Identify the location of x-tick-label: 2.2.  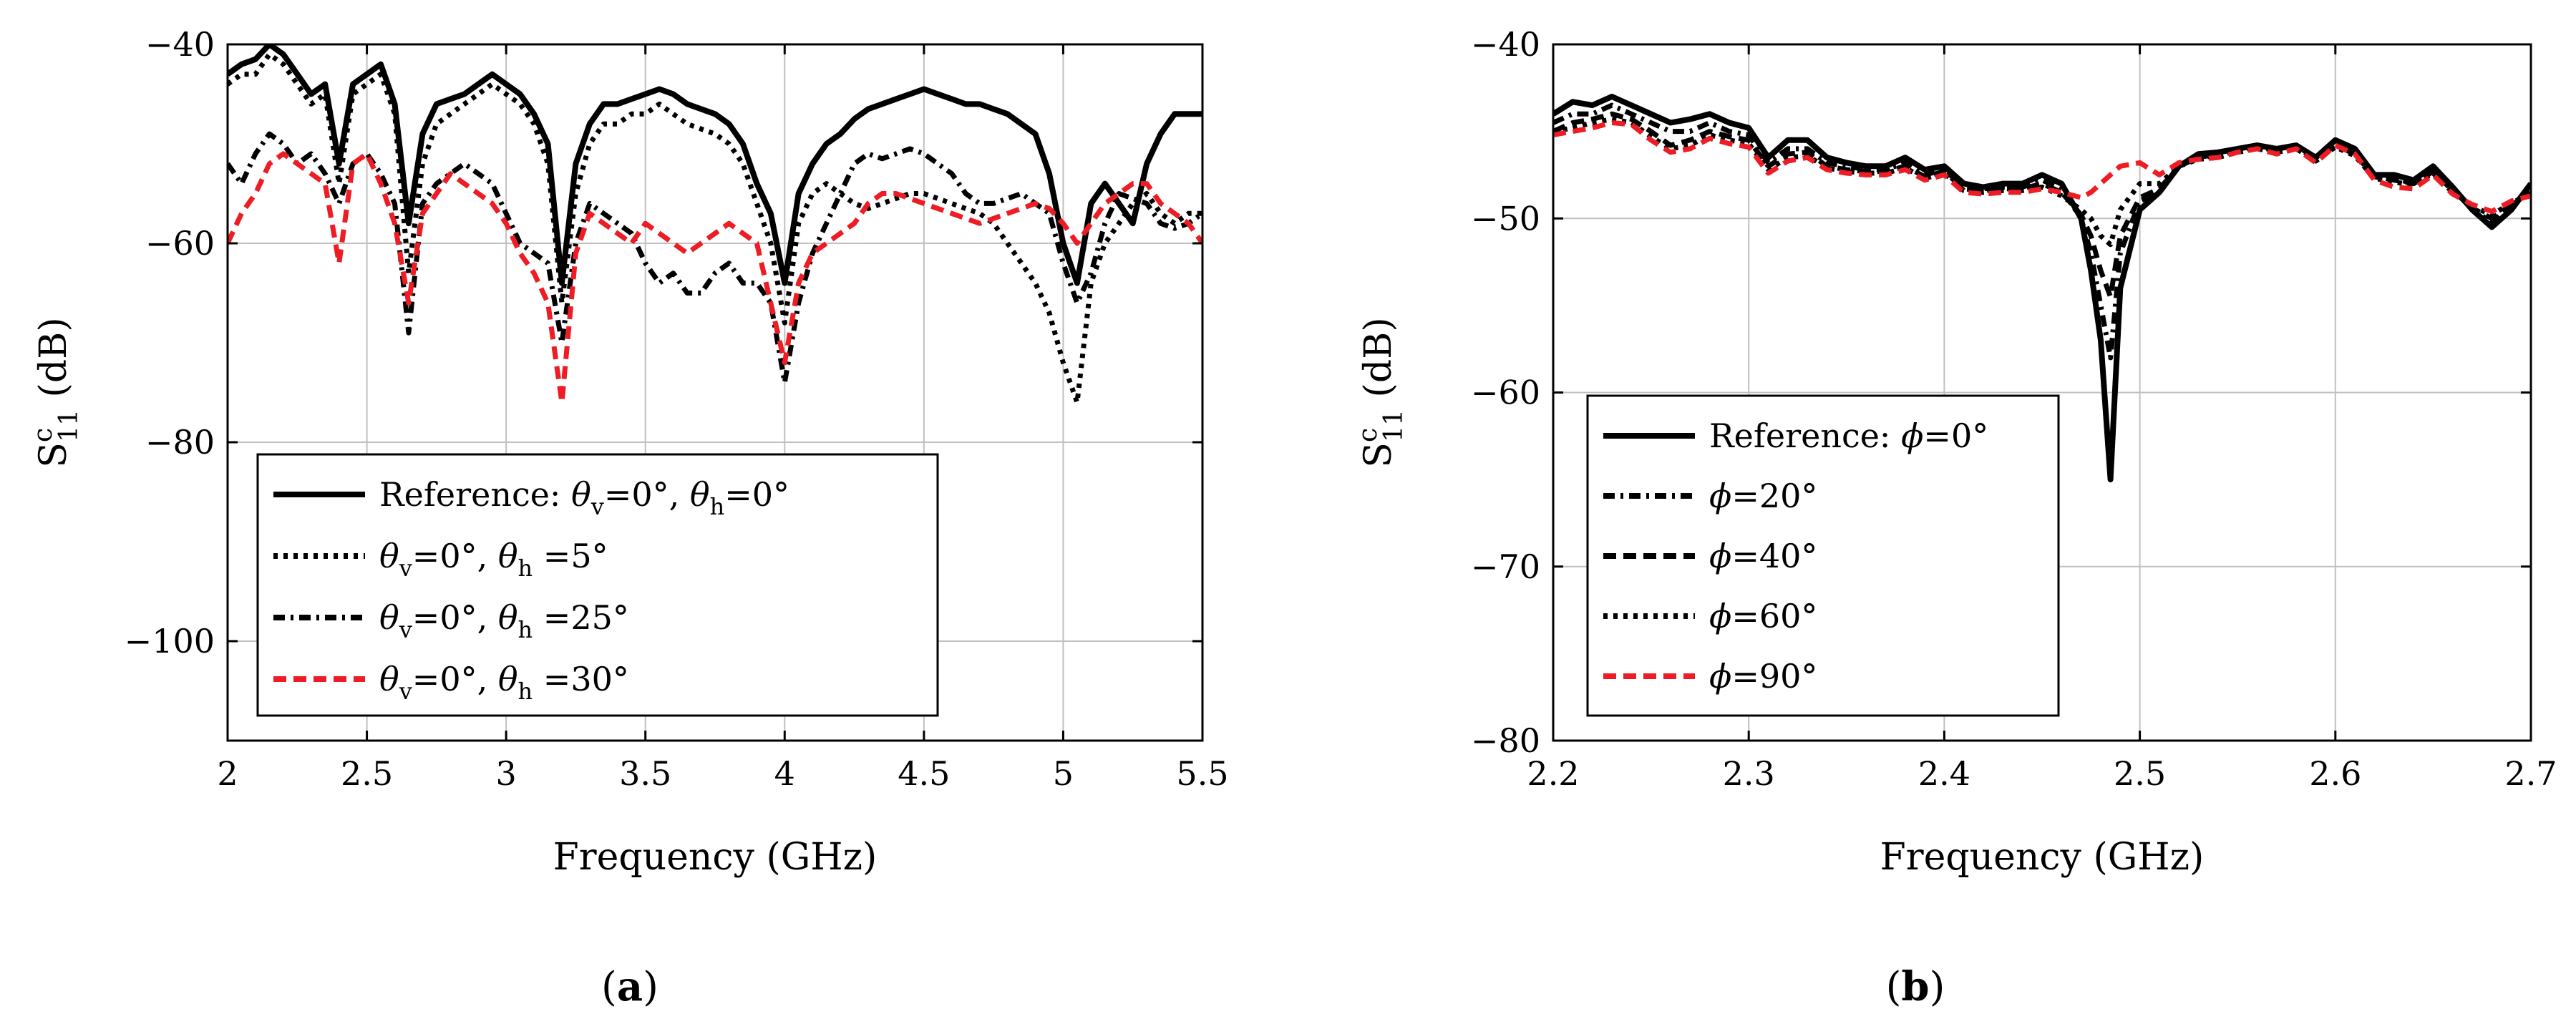
(1553, 773).